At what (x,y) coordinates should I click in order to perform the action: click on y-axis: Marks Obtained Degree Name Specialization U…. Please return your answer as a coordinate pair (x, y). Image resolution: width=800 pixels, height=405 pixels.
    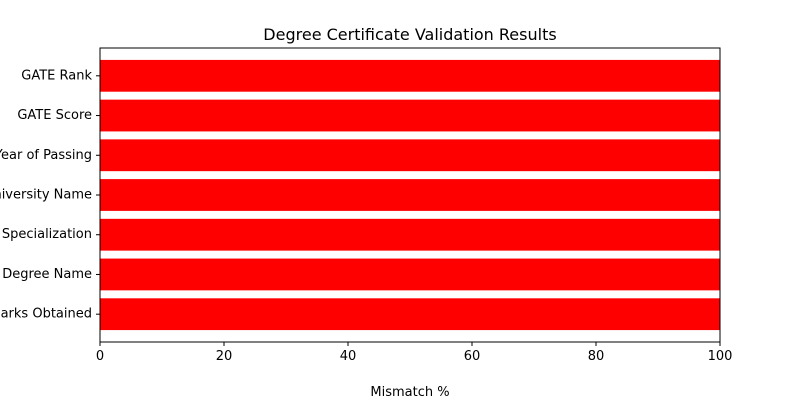
    Looking at the image, I should click on (50, 195).